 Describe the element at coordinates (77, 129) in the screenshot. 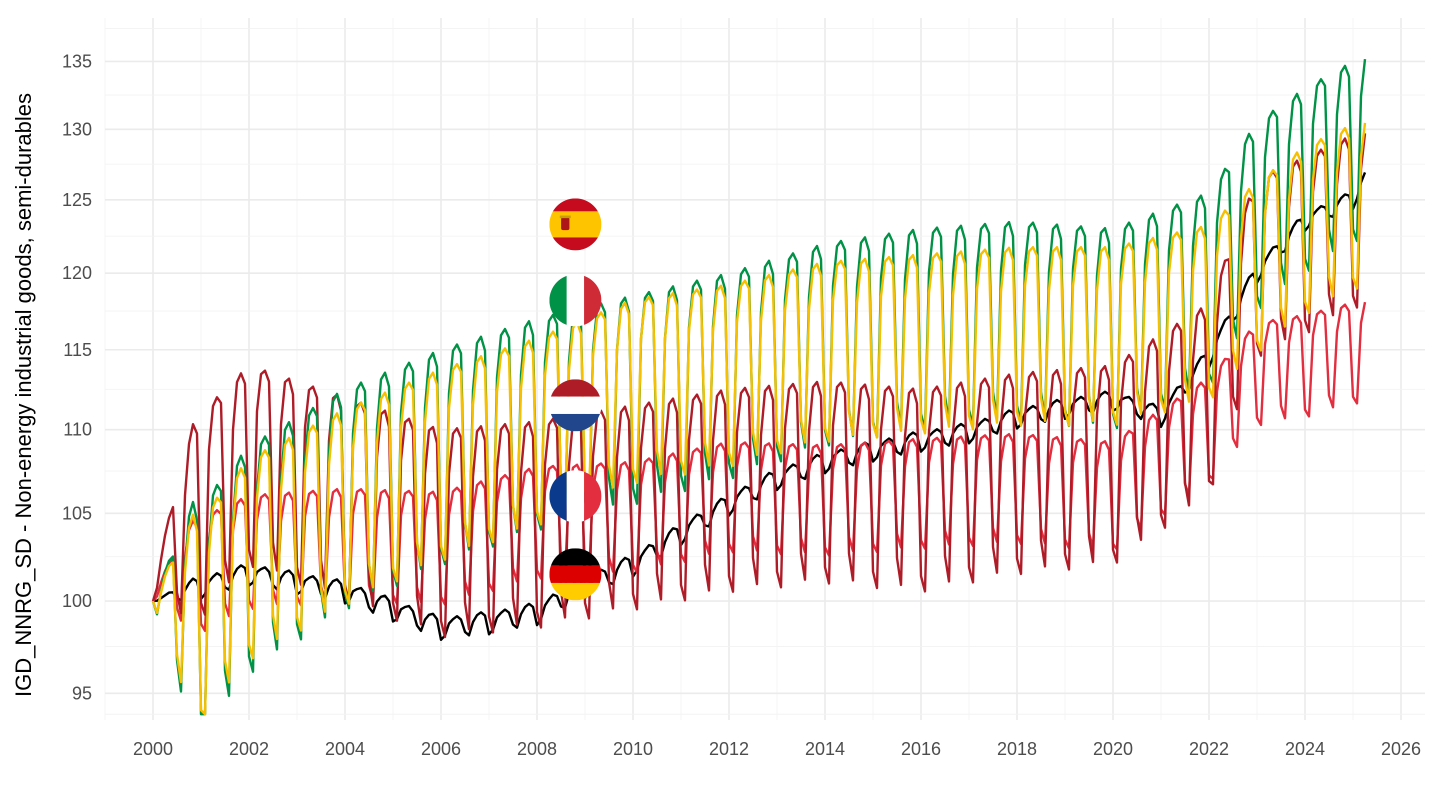

I see `y-tick-label: 130` at that location.